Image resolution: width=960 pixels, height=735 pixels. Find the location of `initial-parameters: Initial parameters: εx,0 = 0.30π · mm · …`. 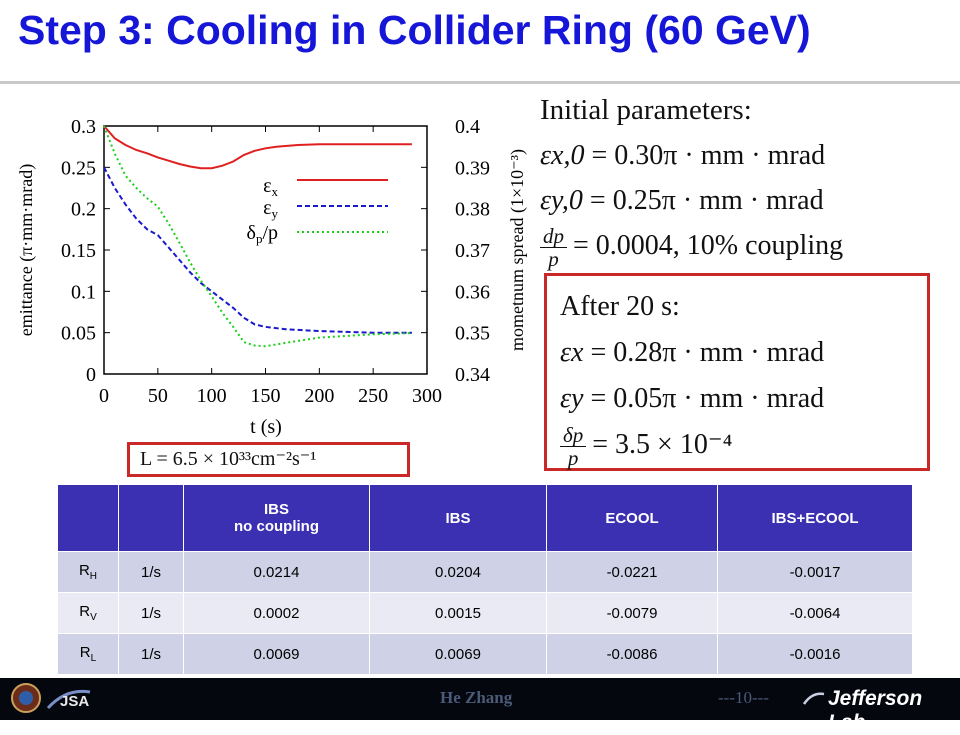

initial-parameters: Initial parameters: εx,0 = 0.30π · mm · … is located at coordinates (749, 179).